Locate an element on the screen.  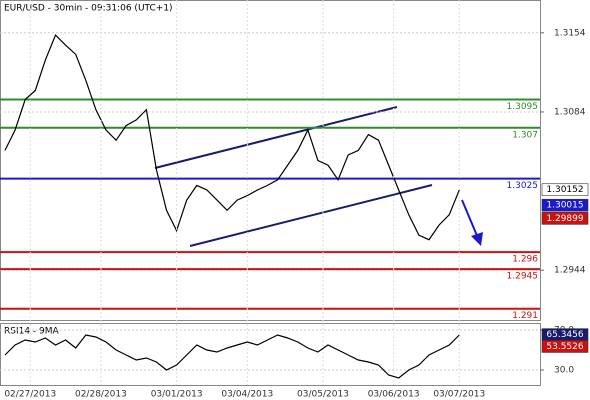
y-tick-label: 1.2944 is located at coordinates (570, 271).